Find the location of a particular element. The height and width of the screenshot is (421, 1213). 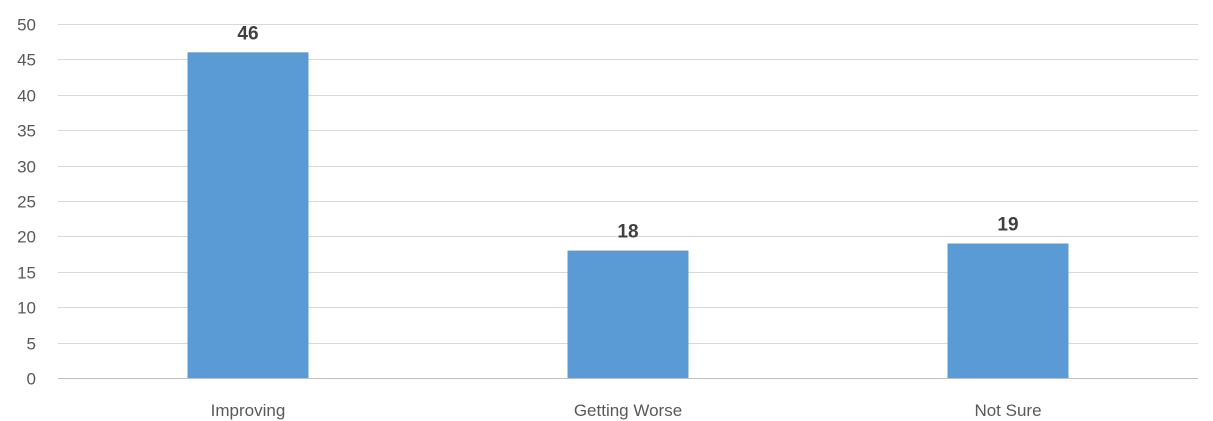

y-axis-ticks: 0 5 10 15 20 25 30 35 40 45 50 is located at coordinates (26, 202).